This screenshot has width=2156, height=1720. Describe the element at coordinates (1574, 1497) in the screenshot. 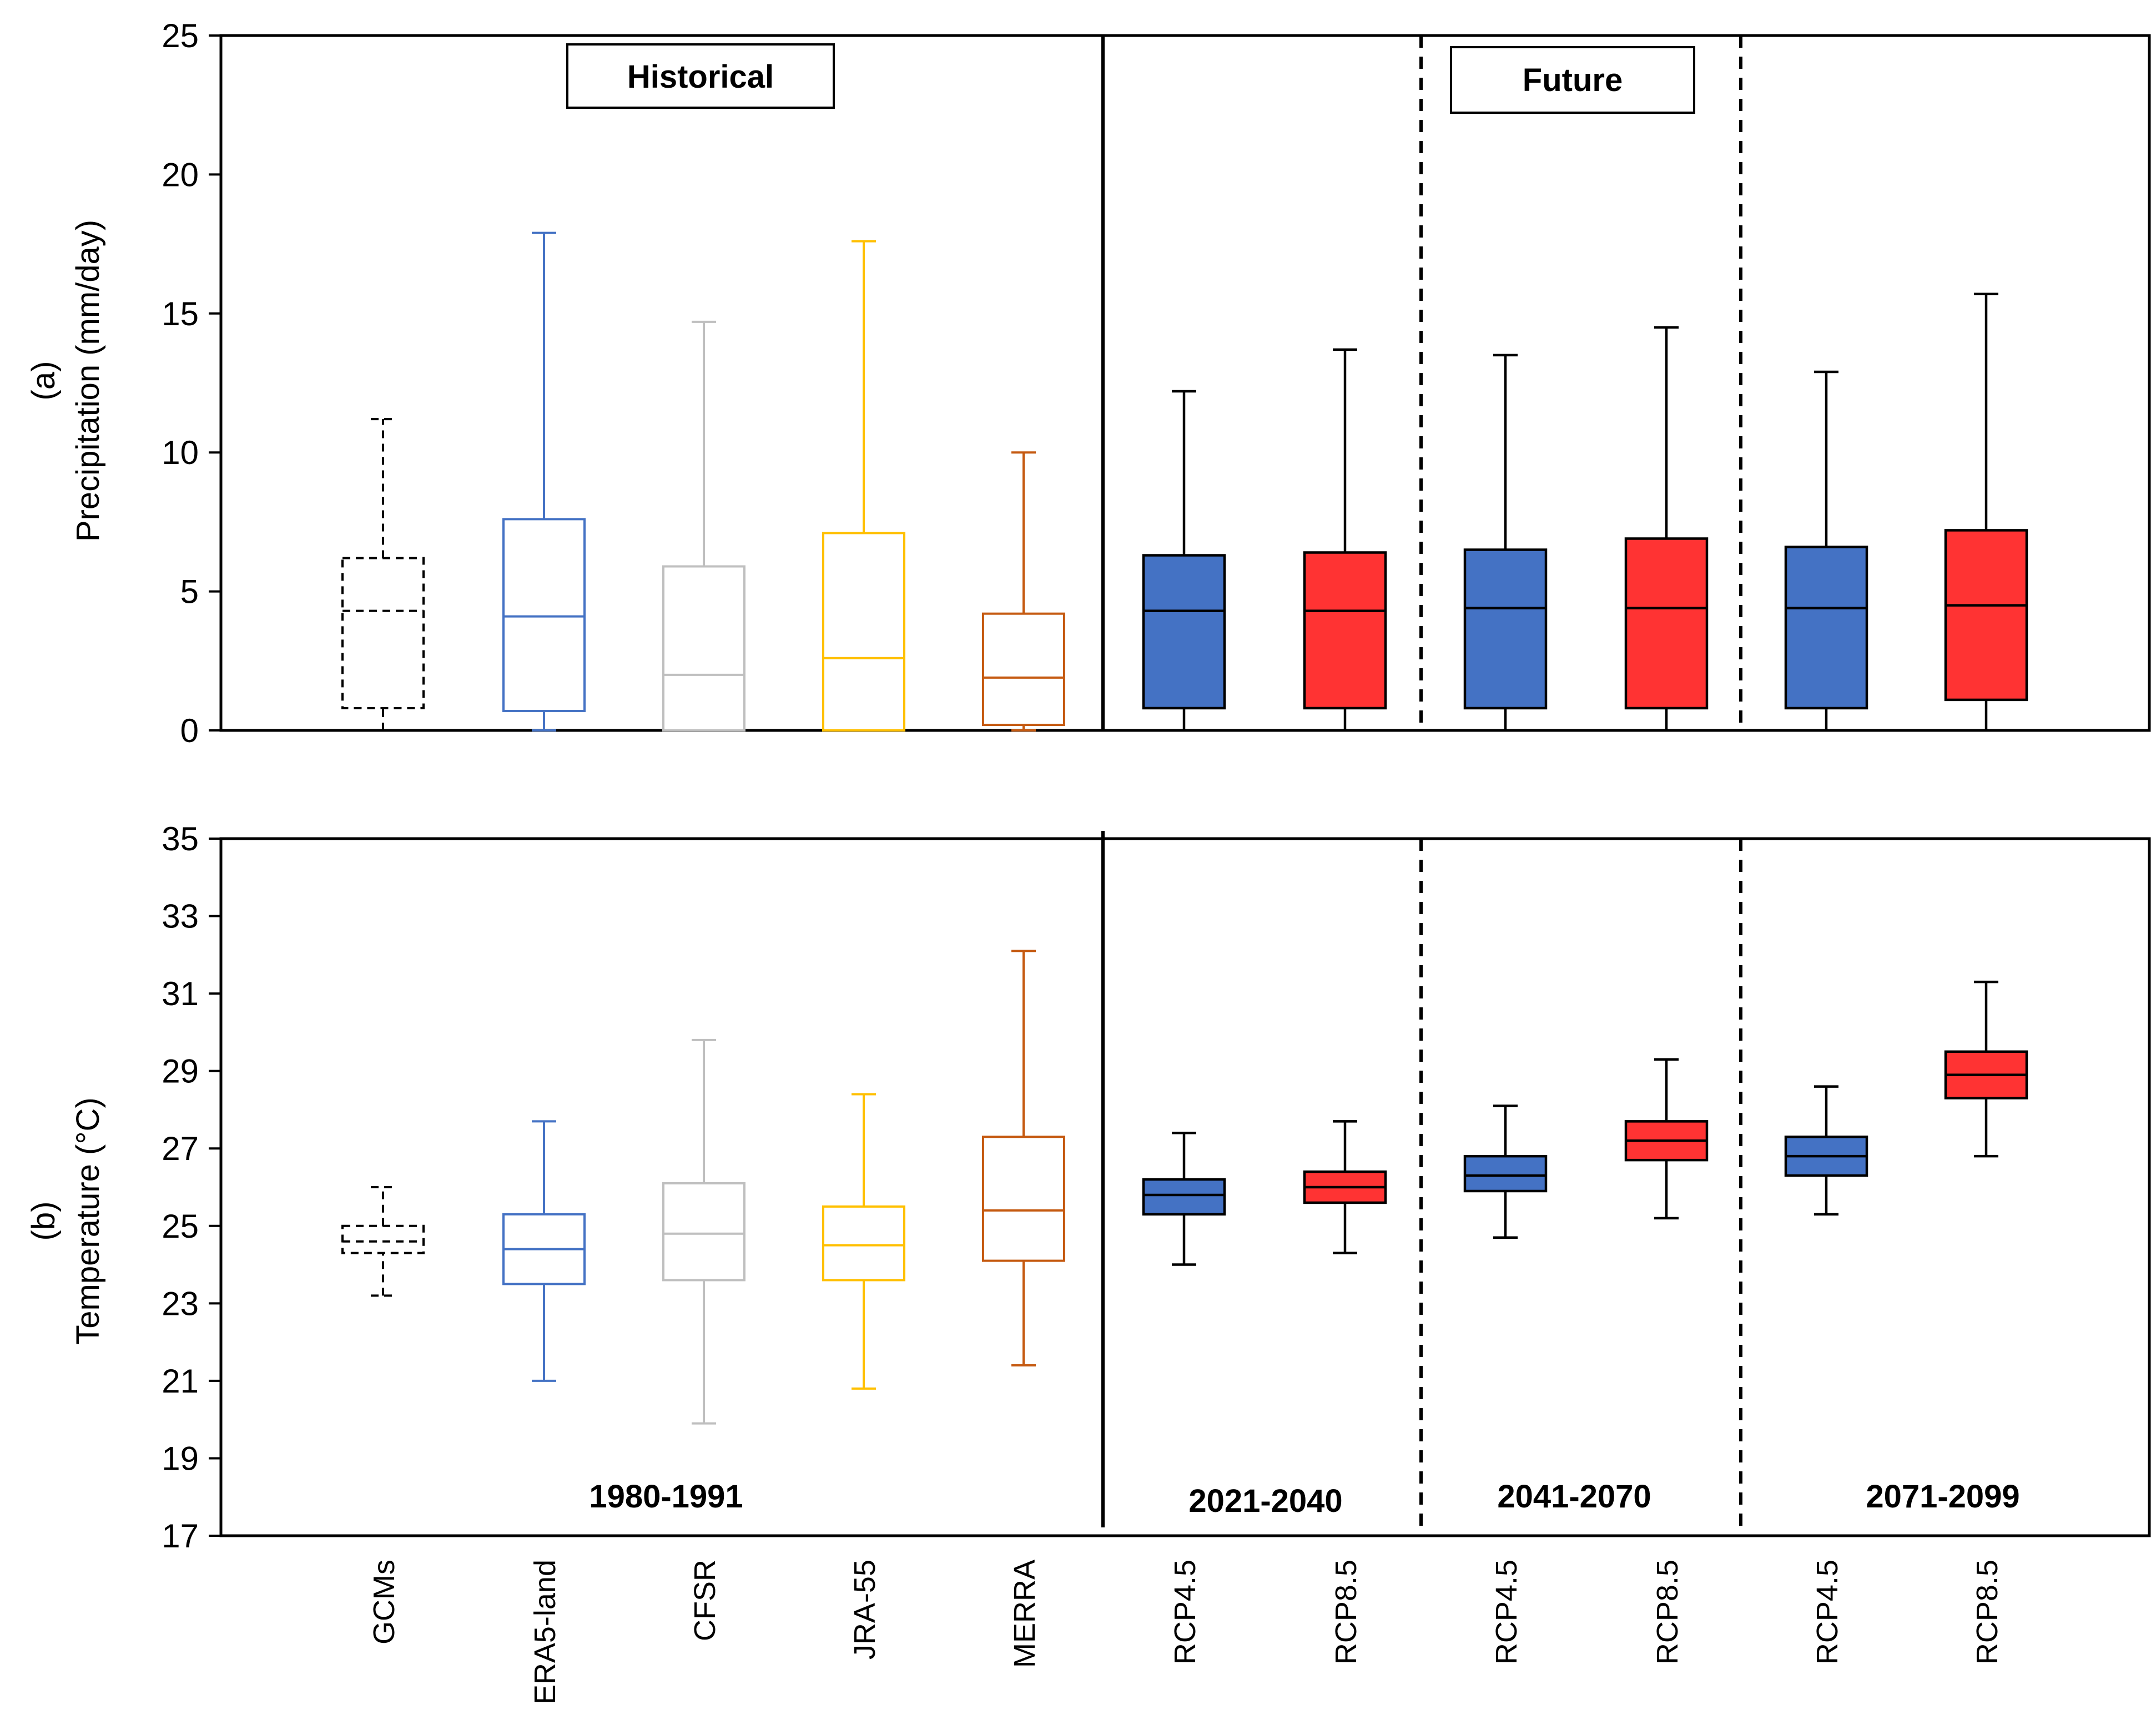

I see `period-label: 2041-2070` at that location.